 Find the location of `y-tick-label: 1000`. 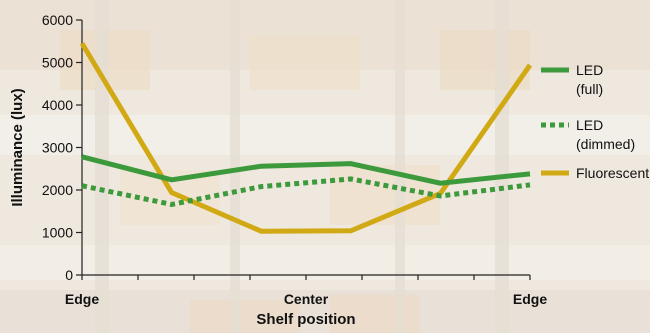

y-tick-label: 1000 is located at coordinates (57, 233).